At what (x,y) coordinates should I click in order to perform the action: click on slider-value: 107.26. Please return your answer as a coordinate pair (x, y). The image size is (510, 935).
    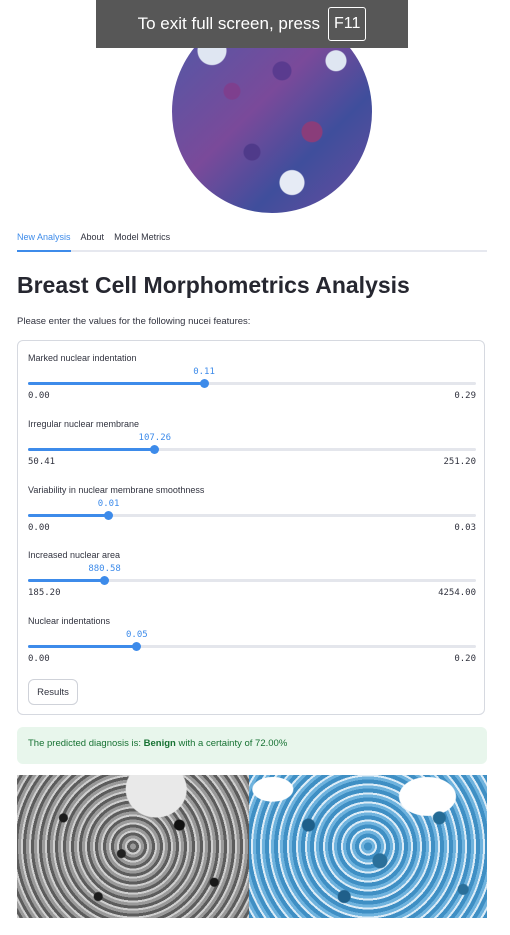
    Looking at the image, I should click on (155, 438).